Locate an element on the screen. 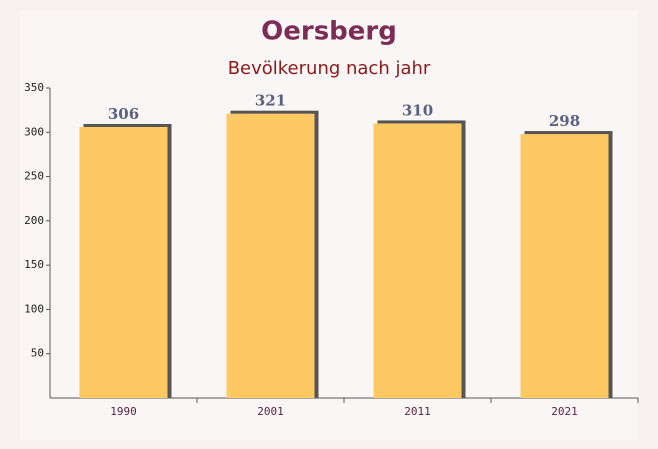 This screenshot has width=658, height=449. value-label: 306 is located at coordinates (123, 114).